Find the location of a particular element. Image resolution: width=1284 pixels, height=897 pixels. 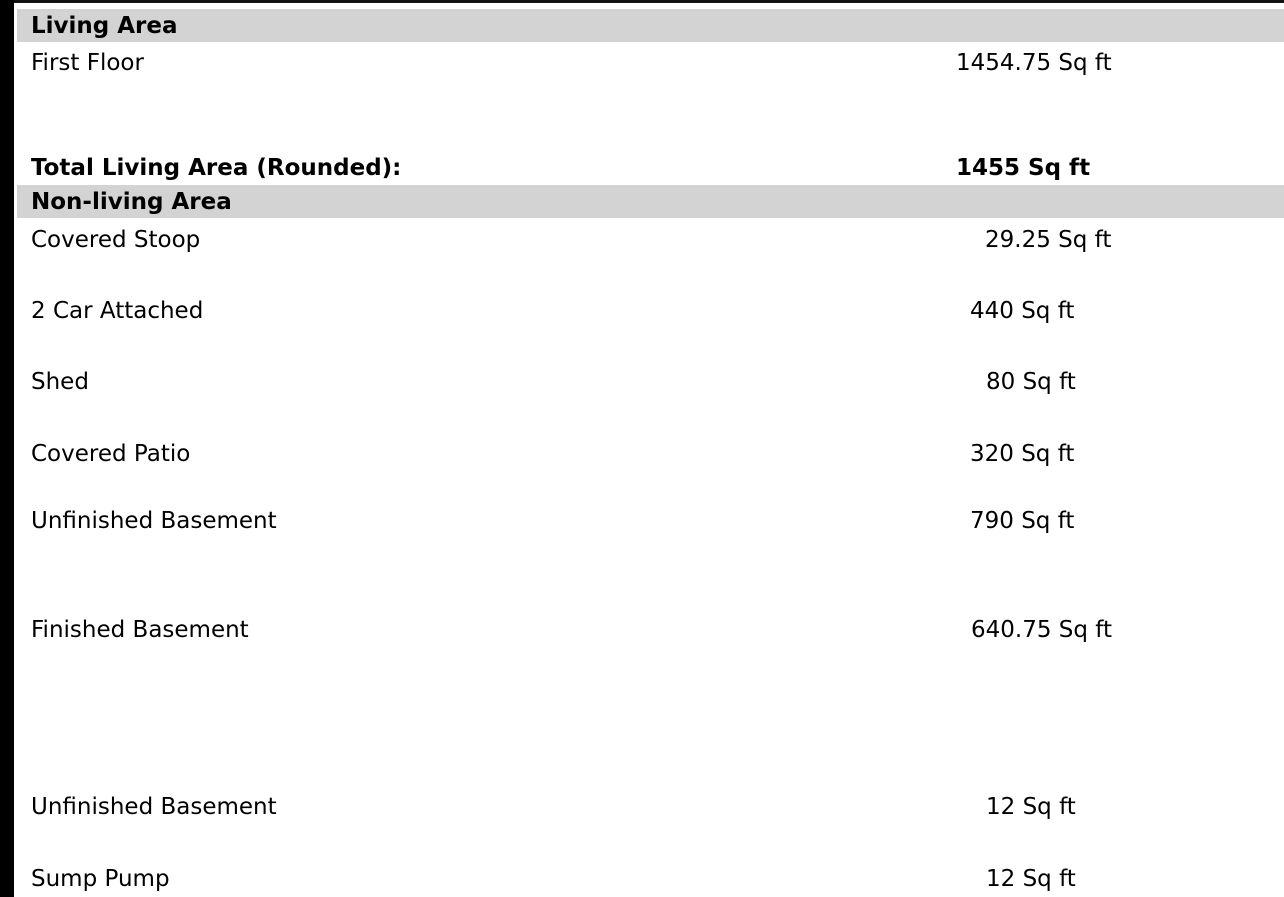

total-living-label: Total Living Area (Rounded): is located at coordinates (216, 168).